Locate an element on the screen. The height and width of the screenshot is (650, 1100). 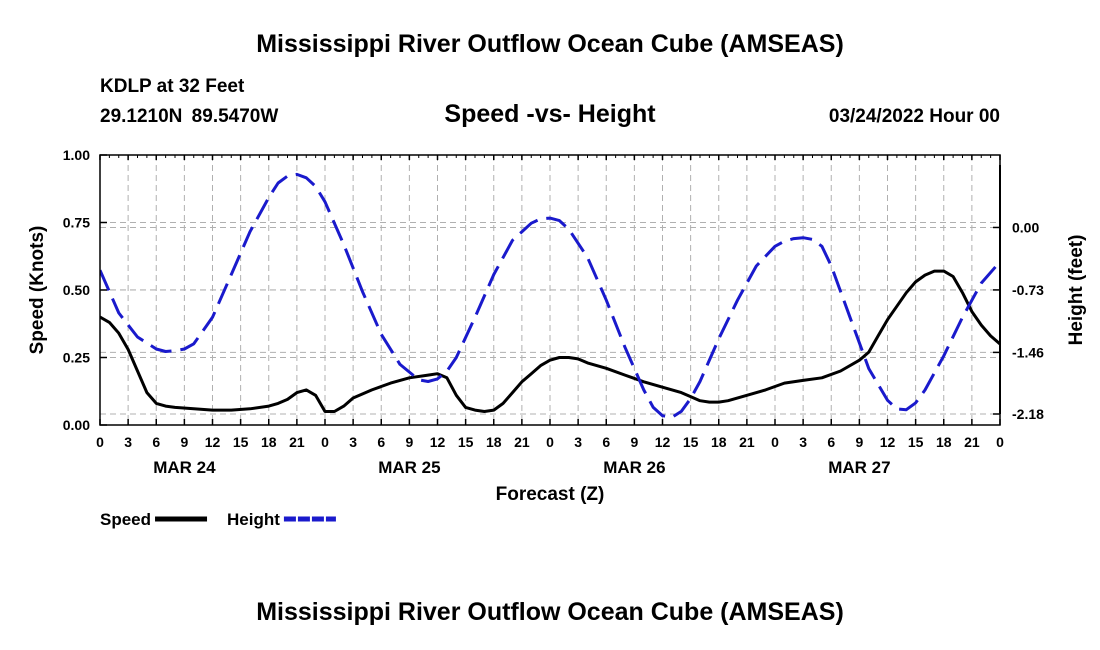
y-right-tick-label: 0.00 is located at coordinates (1025, 227).